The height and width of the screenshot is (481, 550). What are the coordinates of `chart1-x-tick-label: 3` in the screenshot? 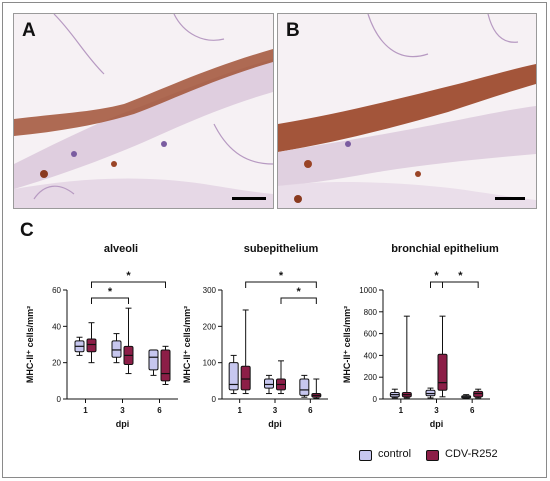 It's located at (122, 410).